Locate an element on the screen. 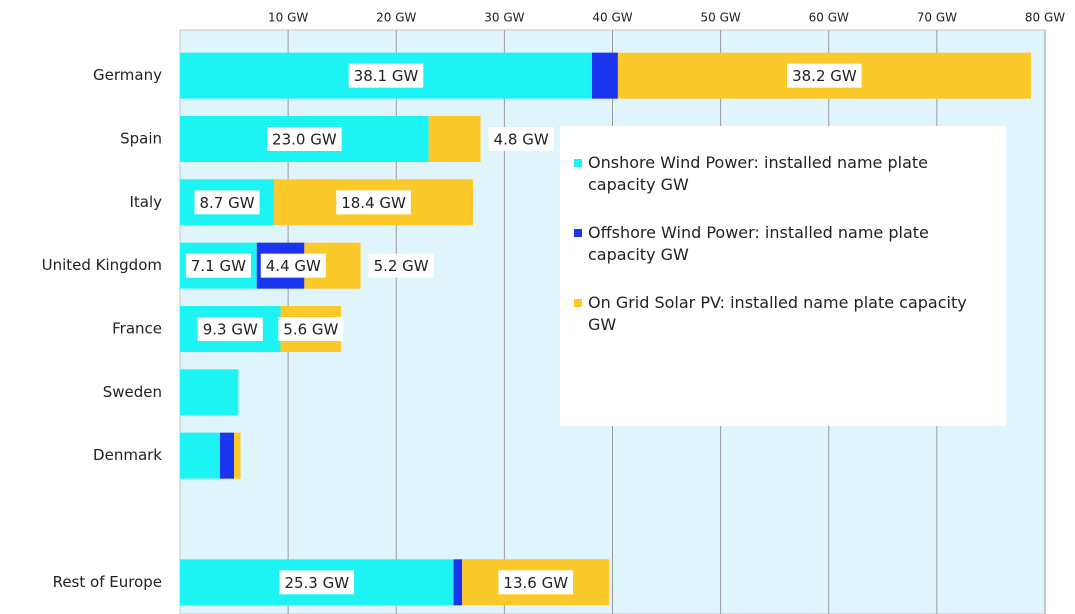 Image resolution: width=1075 pixels, height=614 pixels. value-label: 5.2 GW is located at coordinates (401, 266).